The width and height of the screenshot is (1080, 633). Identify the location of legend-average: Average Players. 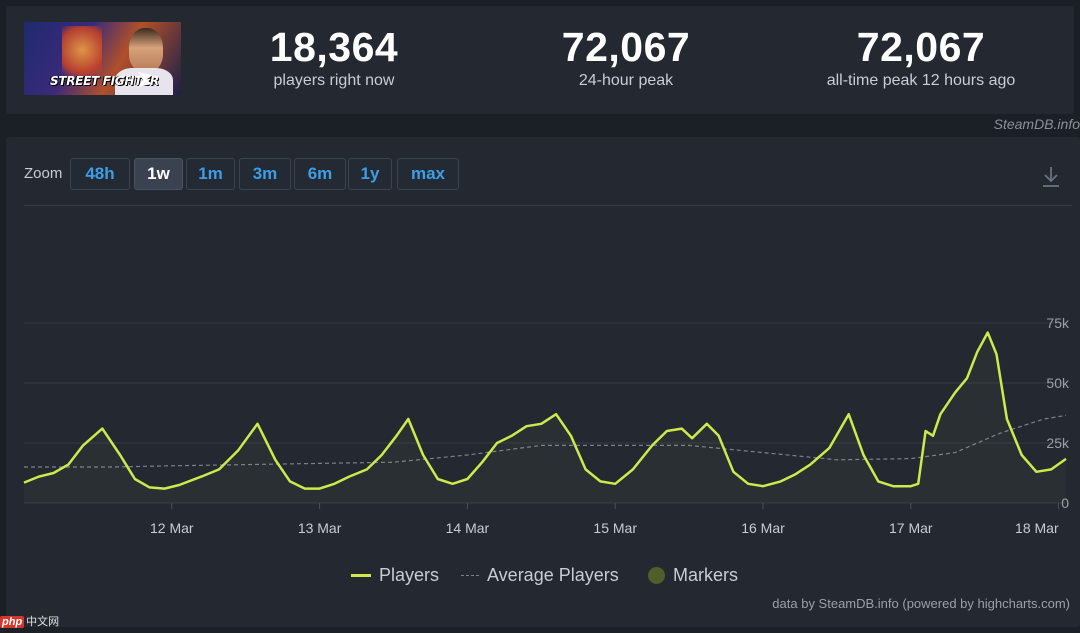
(540, 575).